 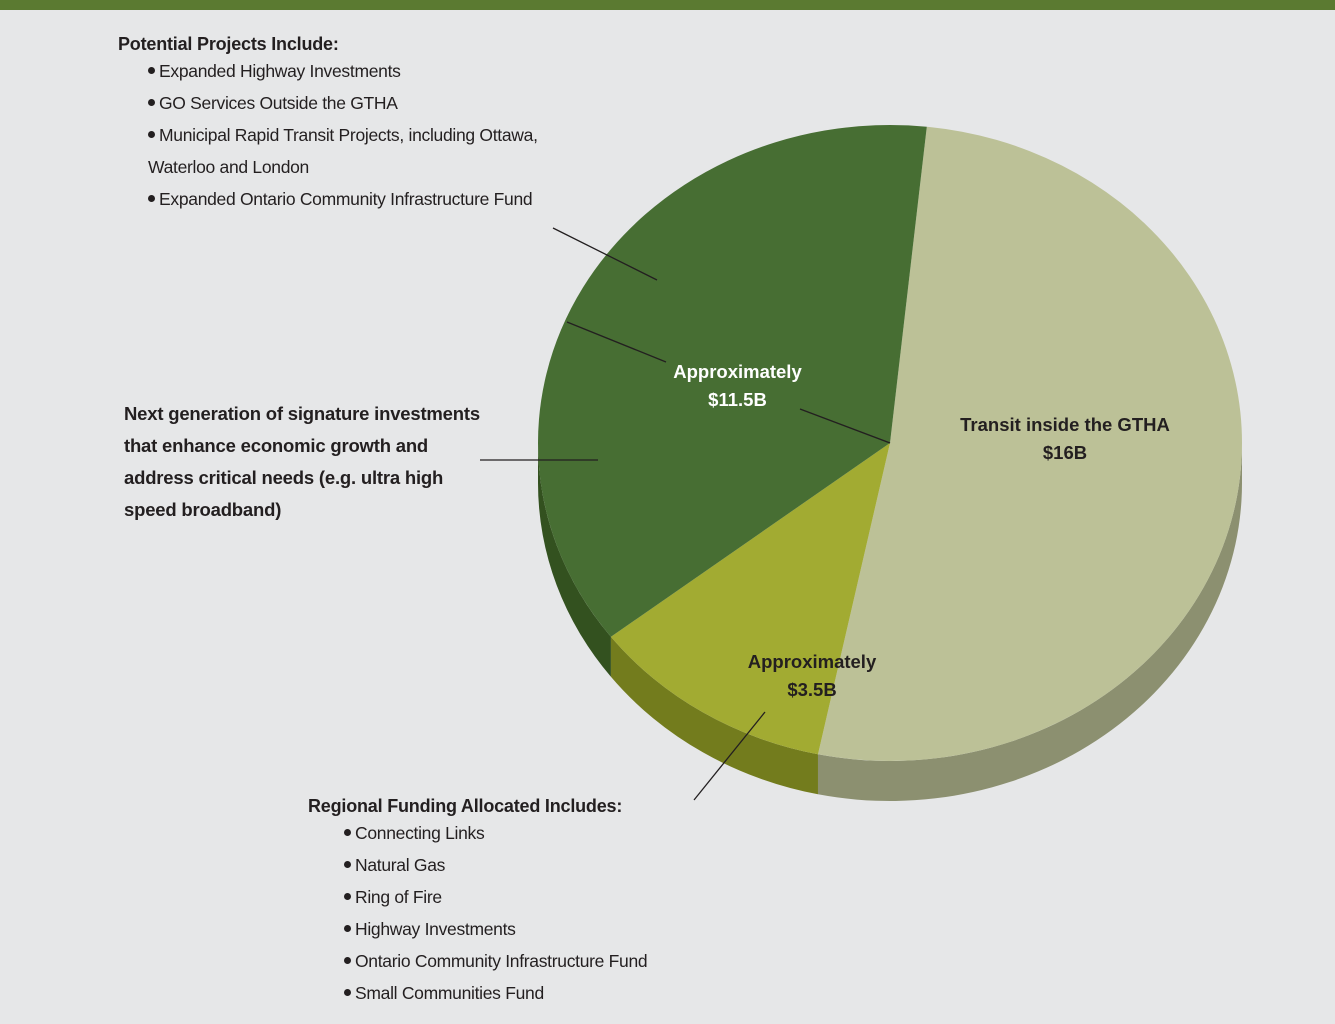 What do you see at coordinates (605, 254) in the screenshot?
I see `leader-line-projects` at bounding box center [605, 254].